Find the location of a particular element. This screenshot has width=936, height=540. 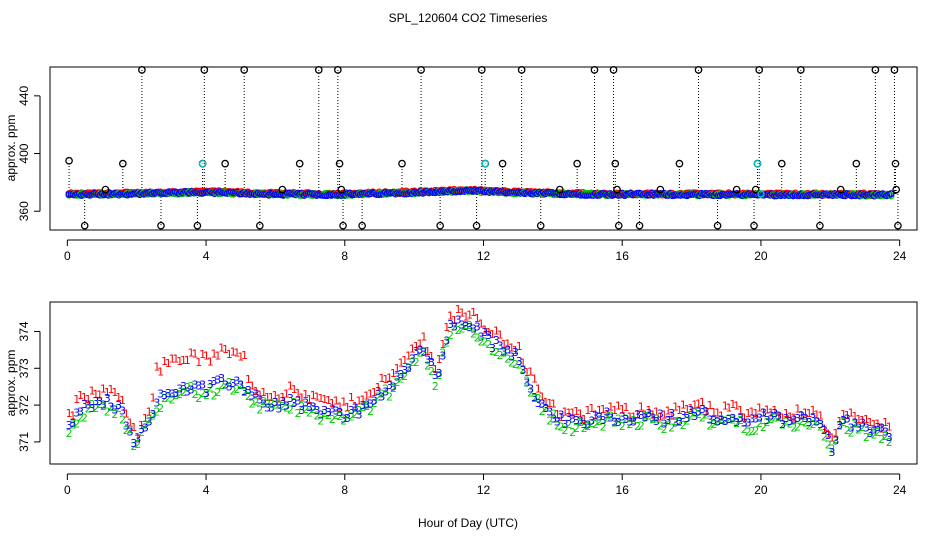

cyan-point is located at coordinates (202, 163).